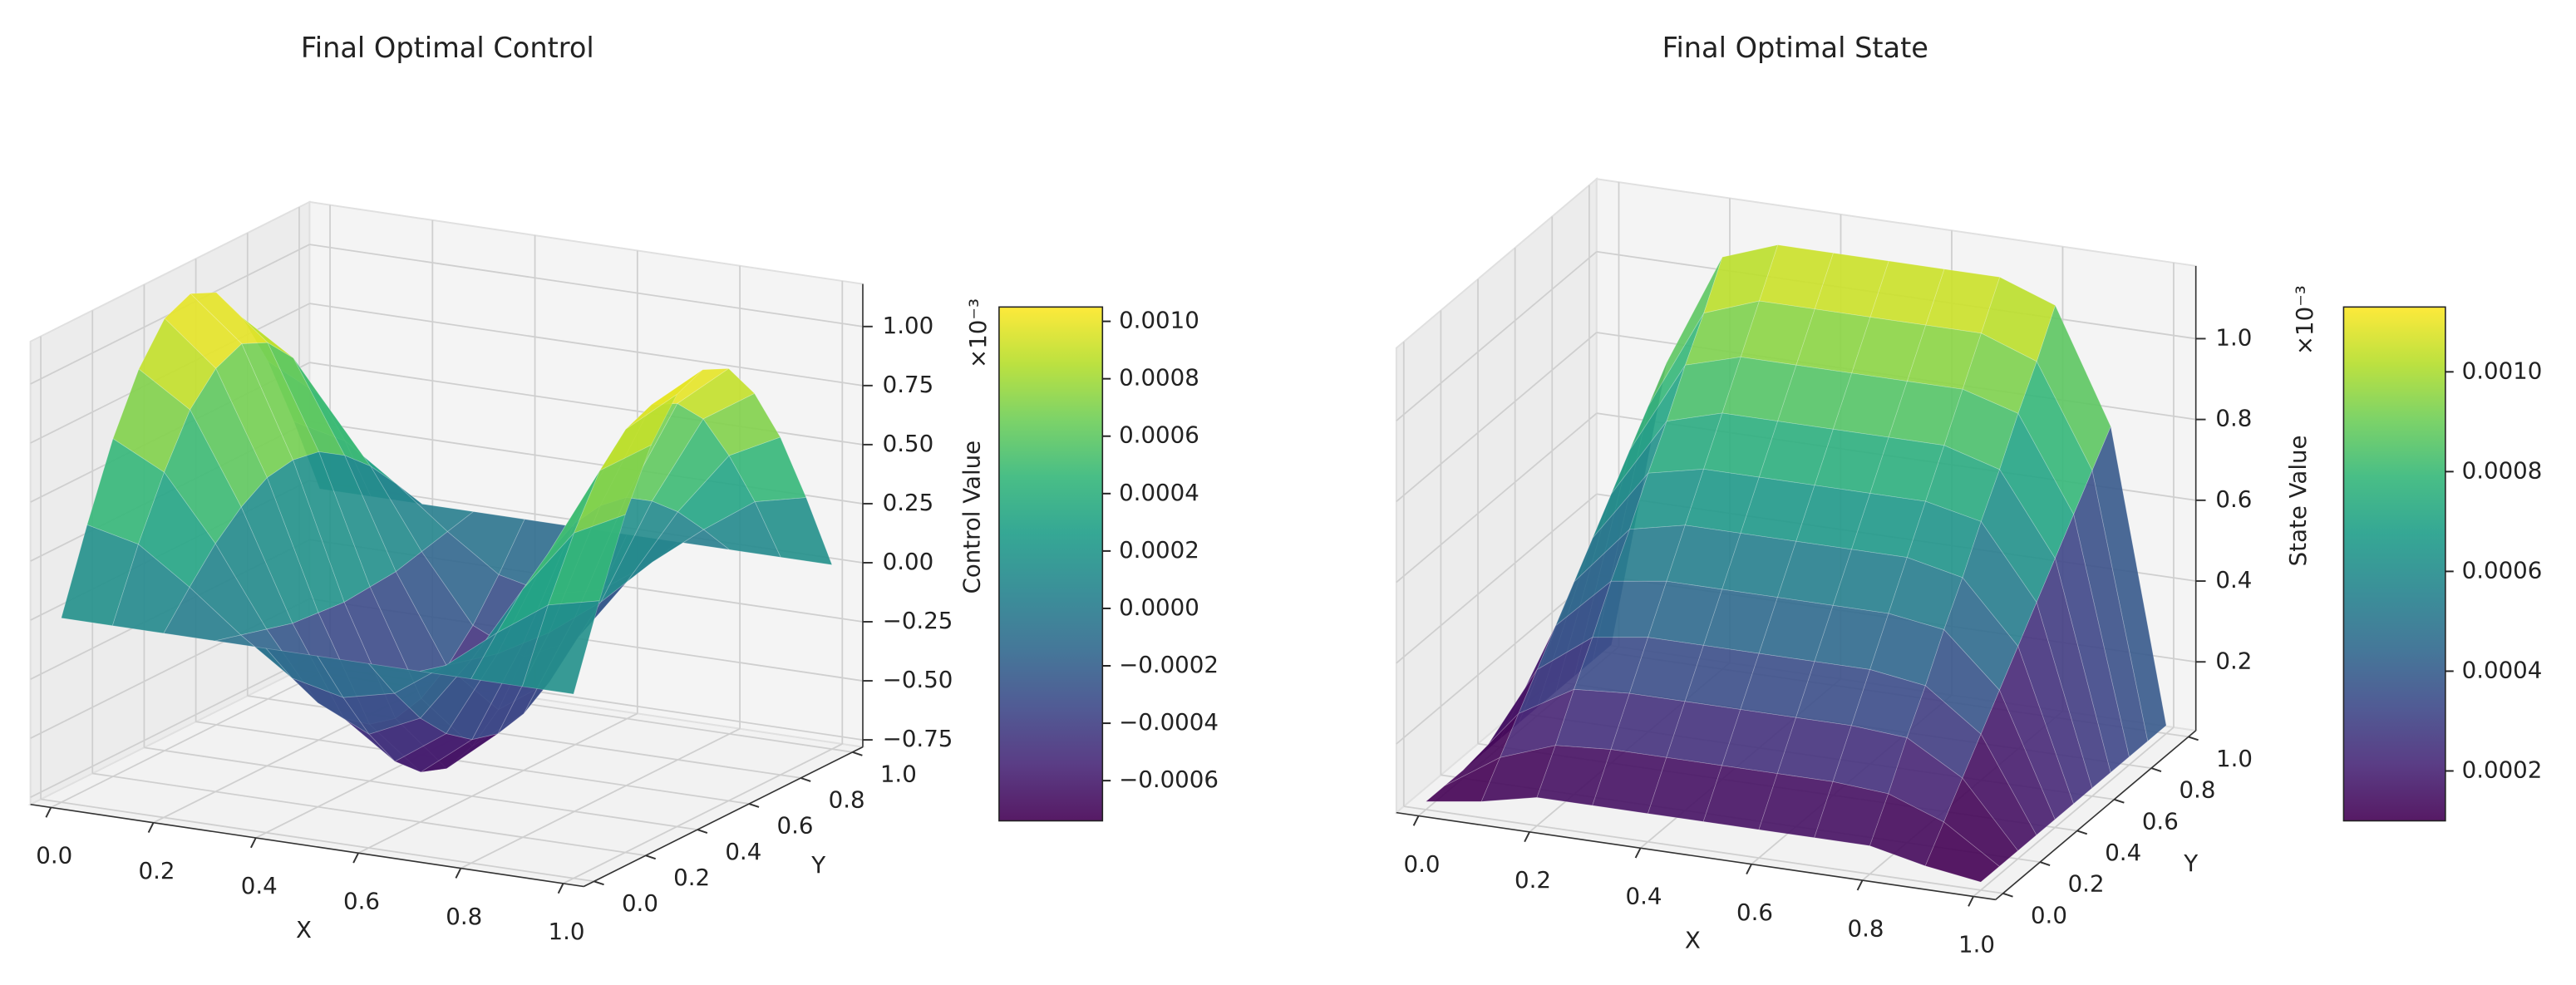  What do you see at coordinates (157, 870) in the screenshot?
I see `x-tick-label: 0.2` at bounding box center [157, 870].